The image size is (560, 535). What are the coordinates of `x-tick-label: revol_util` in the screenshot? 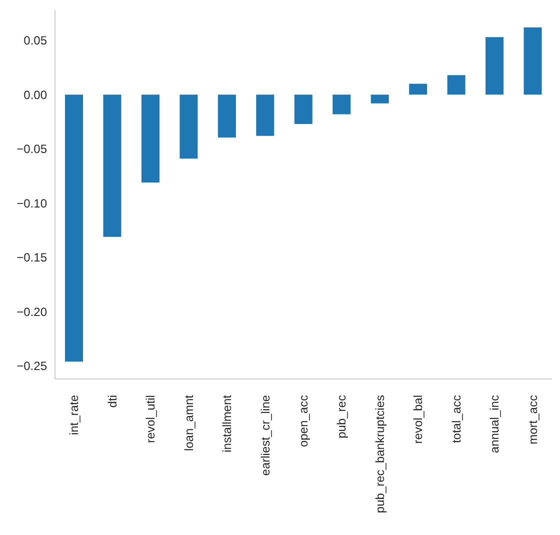 It's located at (151, 419).